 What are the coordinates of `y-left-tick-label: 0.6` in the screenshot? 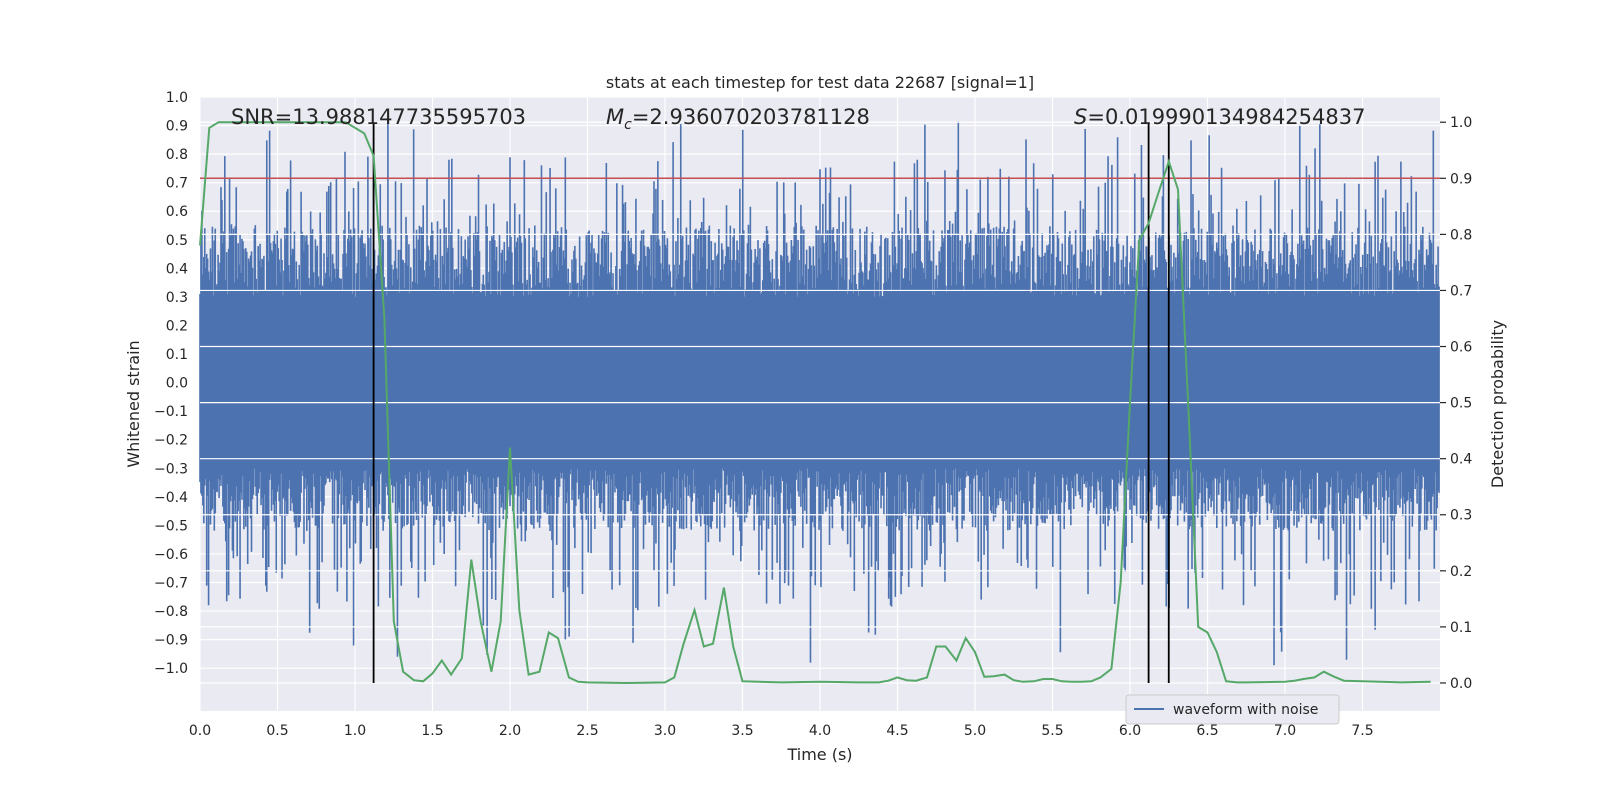 It's located at (177, 212).